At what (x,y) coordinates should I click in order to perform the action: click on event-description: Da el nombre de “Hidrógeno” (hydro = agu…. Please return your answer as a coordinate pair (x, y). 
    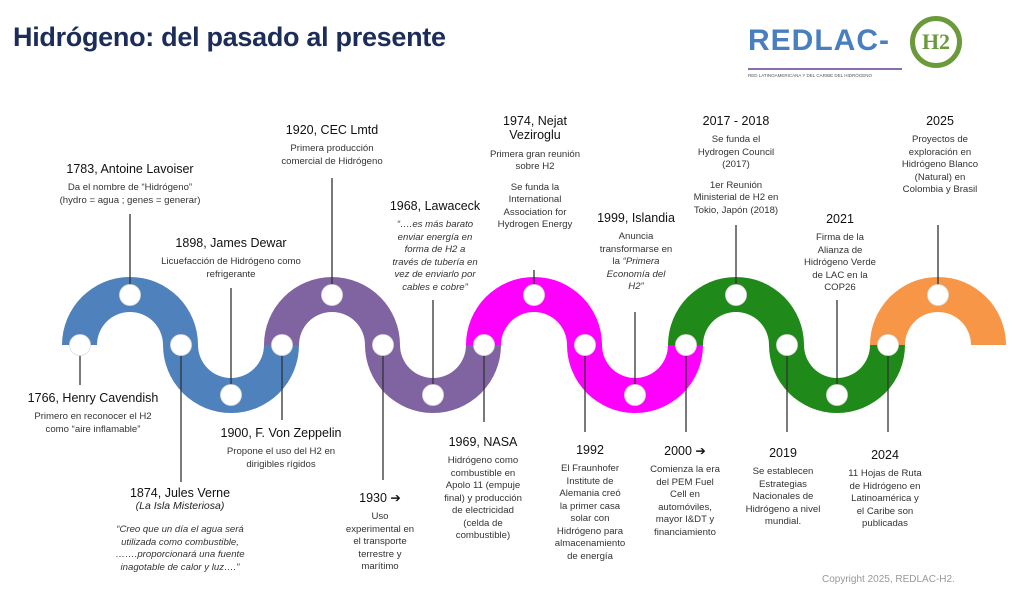
    Looking at the image, I should click on (130, 194).